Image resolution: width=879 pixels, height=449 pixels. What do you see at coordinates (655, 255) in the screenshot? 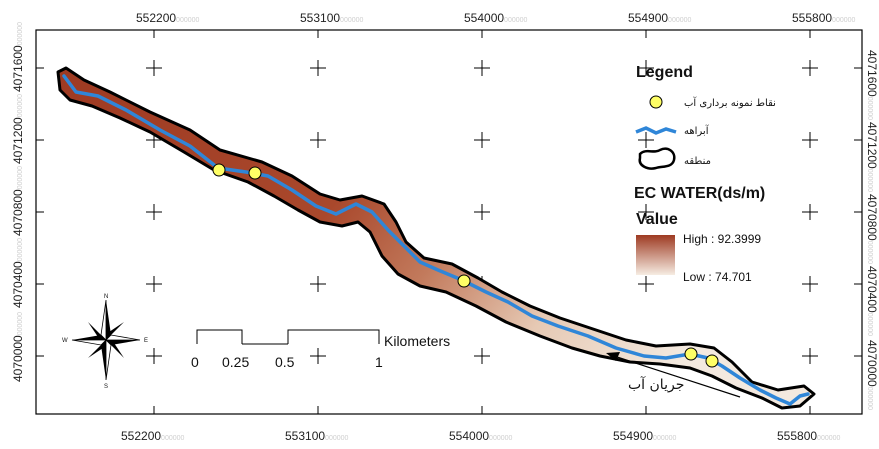
I see `color-ramp` at bounding box center [655, 255].